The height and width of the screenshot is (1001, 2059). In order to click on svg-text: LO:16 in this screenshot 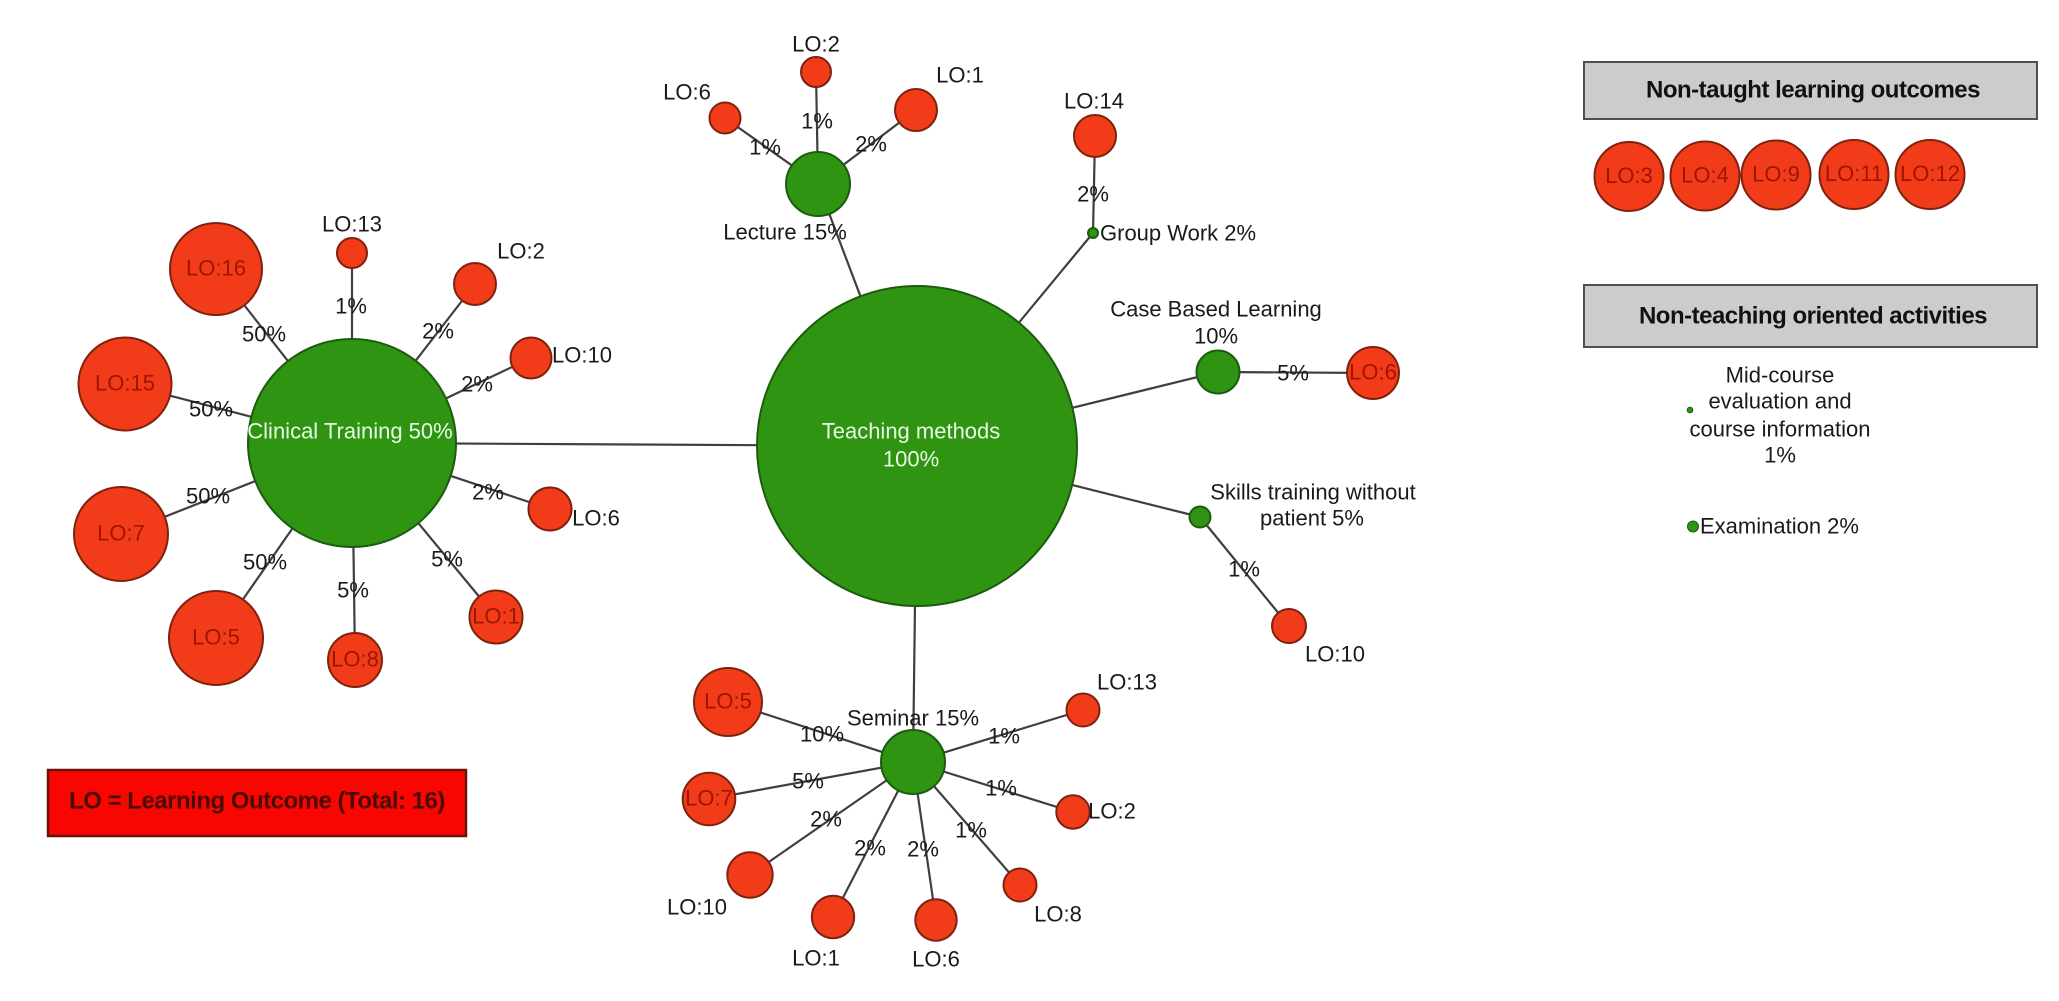, I will do `click(216, 268)`.